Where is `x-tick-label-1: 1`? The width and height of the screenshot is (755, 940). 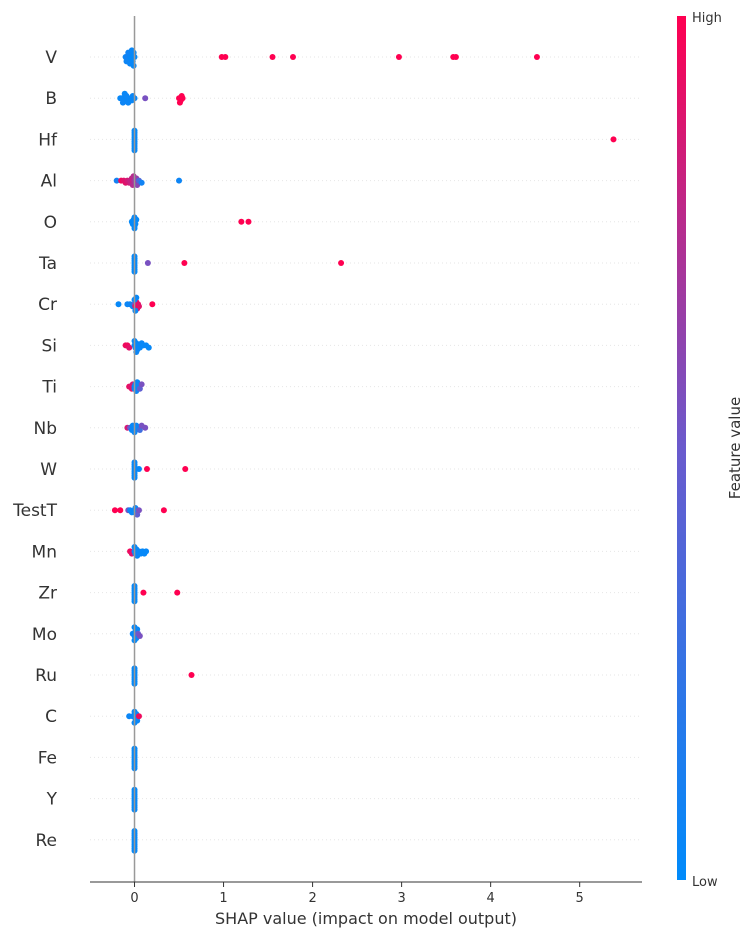 x-tick-label-1: 1 is located at coordinates (223, 898).